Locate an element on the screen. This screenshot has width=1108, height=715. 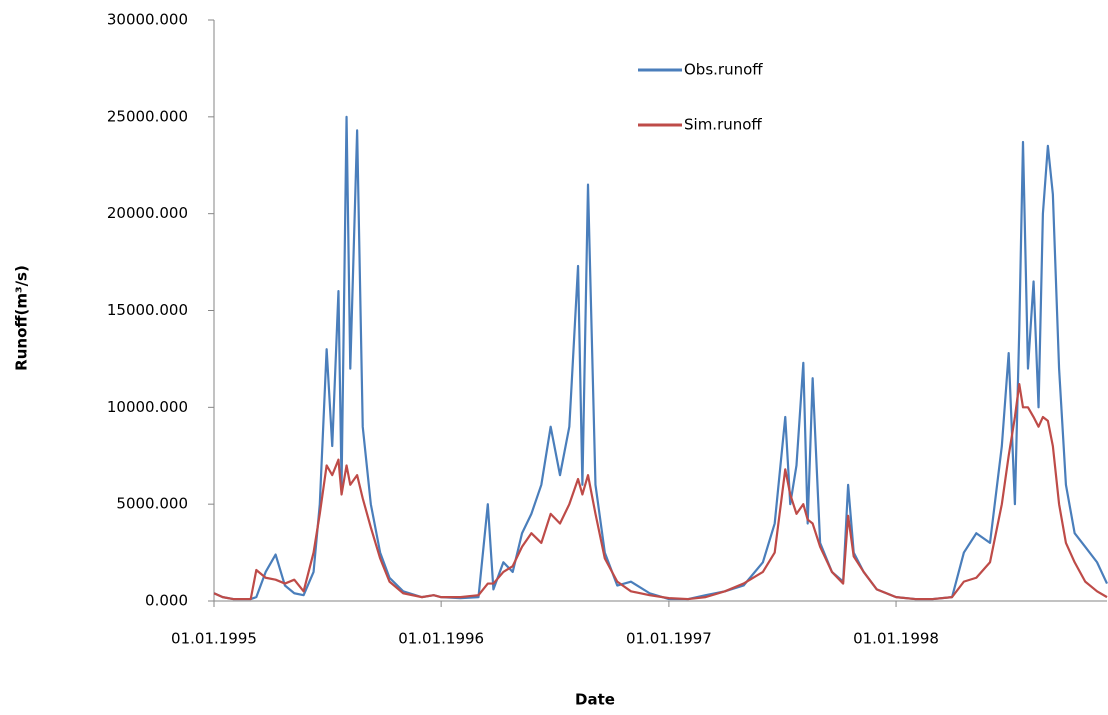
x-axis-title: Date is located at coordinates (595, 700).